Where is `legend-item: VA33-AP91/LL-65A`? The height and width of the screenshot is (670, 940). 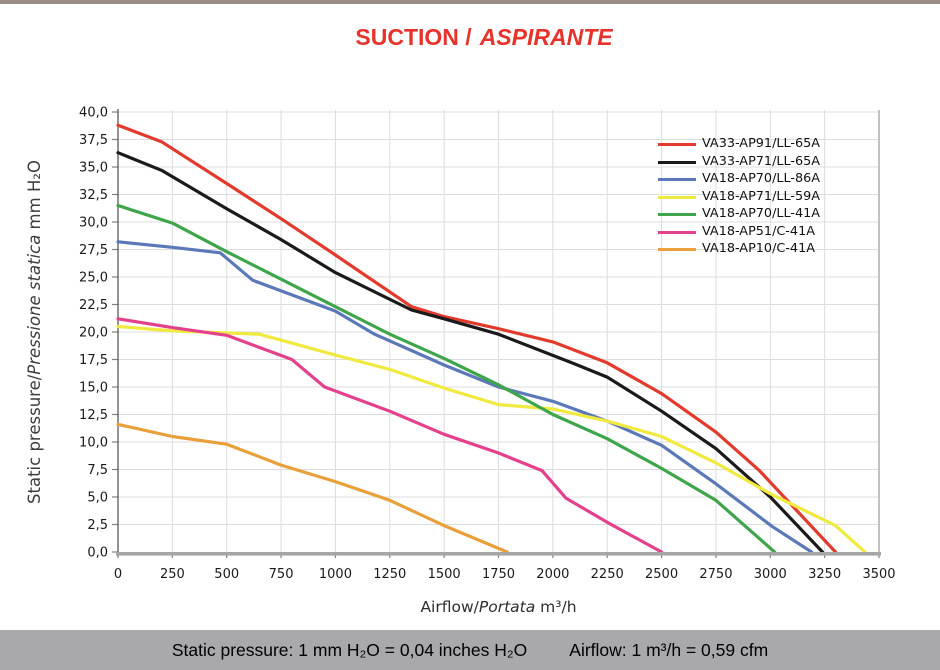
legend-item: VA33-AP91/LL-65A is located at coordinates (739, 145).